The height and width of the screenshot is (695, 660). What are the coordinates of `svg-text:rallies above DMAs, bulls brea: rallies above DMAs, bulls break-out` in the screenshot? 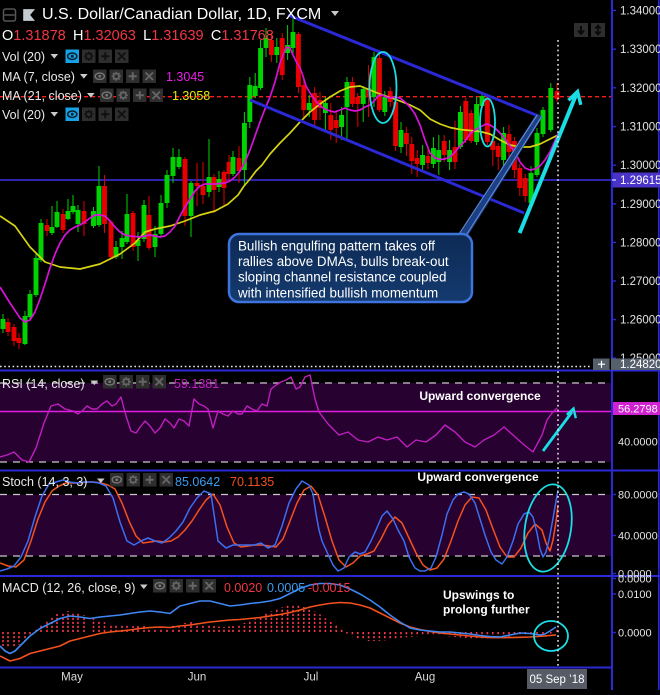 It's located at (343, 261).